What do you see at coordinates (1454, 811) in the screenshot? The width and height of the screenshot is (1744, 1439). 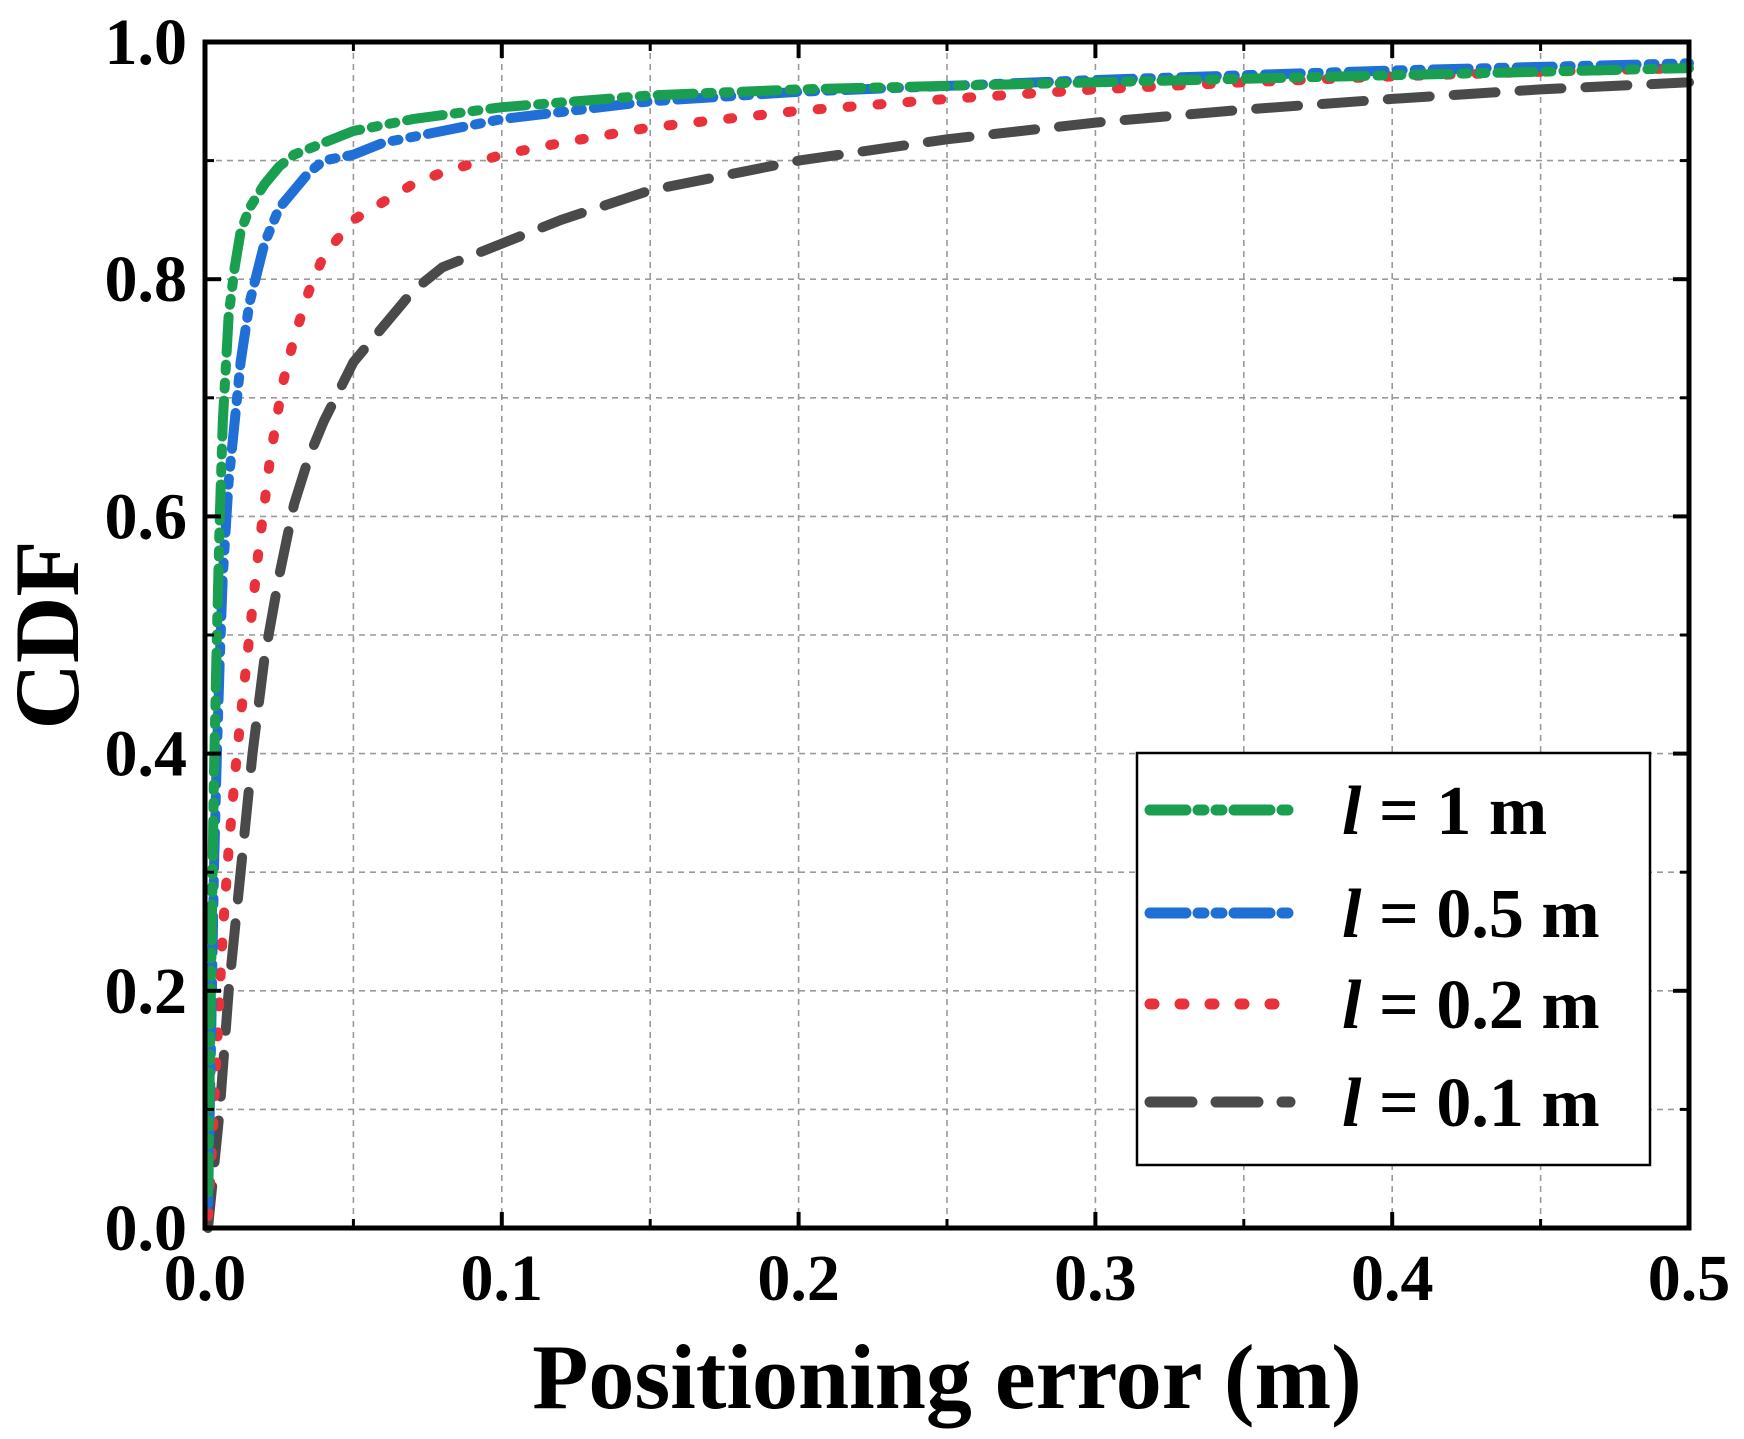 I see `legend-value: = 1 m` at bounding box center [1454, 811].